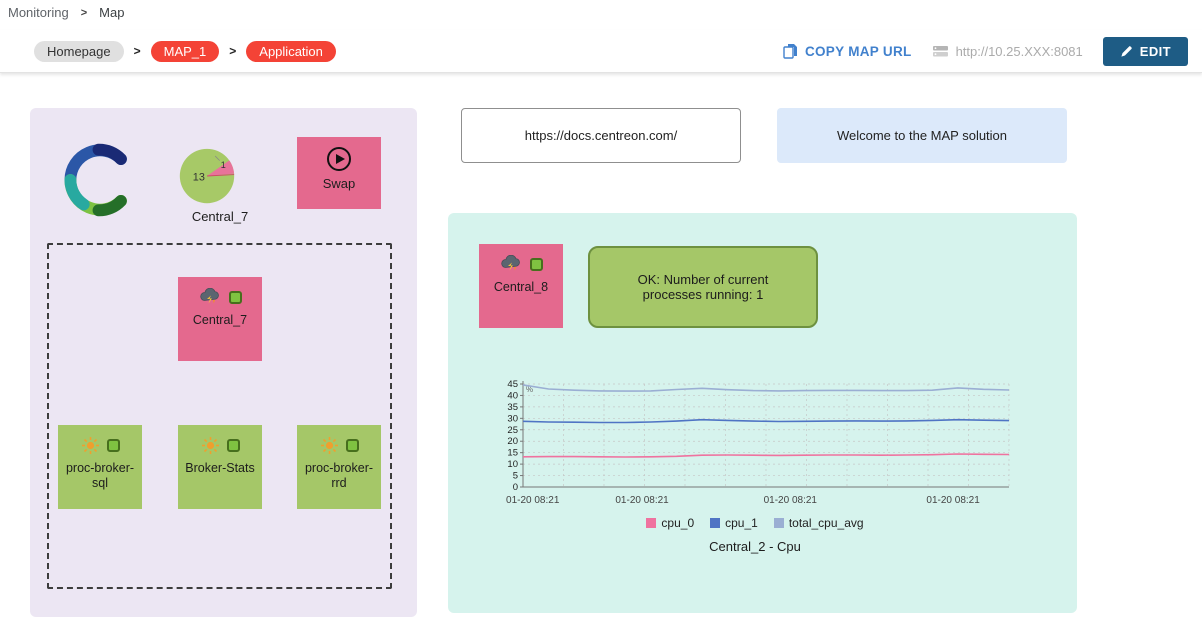  What do you see at coordinates (512, 441) in the screenshot?
I see `svg-text: 20` at bounding box center [512, 441].